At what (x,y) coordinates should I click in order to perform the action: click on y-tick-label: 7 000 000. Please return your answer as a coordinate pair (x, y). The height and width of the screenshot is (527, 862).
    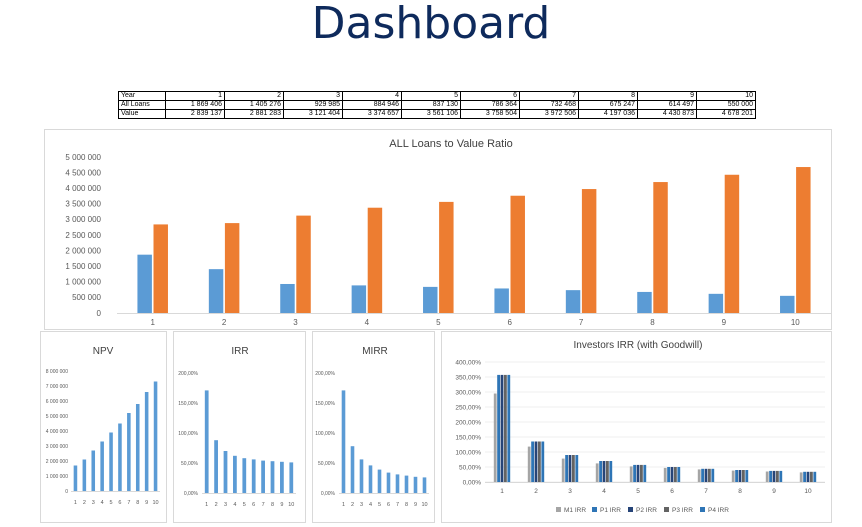
    Looking at the image, I should click on (57, 387).